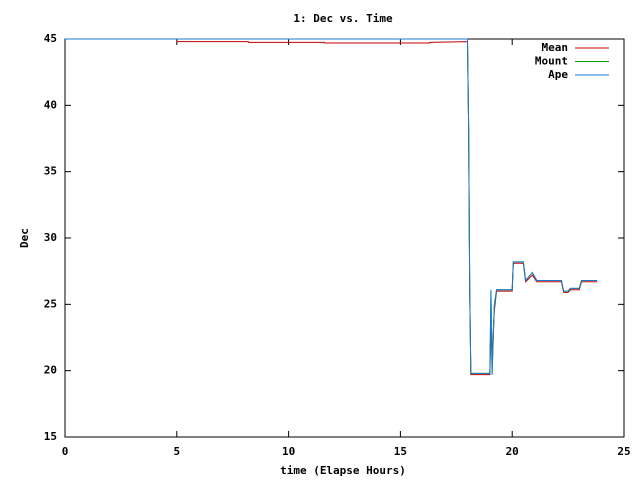 This screenshot has height=480, width=640. I want to click on chart-title: 1: Dec vs. Time, so click(343, 18).